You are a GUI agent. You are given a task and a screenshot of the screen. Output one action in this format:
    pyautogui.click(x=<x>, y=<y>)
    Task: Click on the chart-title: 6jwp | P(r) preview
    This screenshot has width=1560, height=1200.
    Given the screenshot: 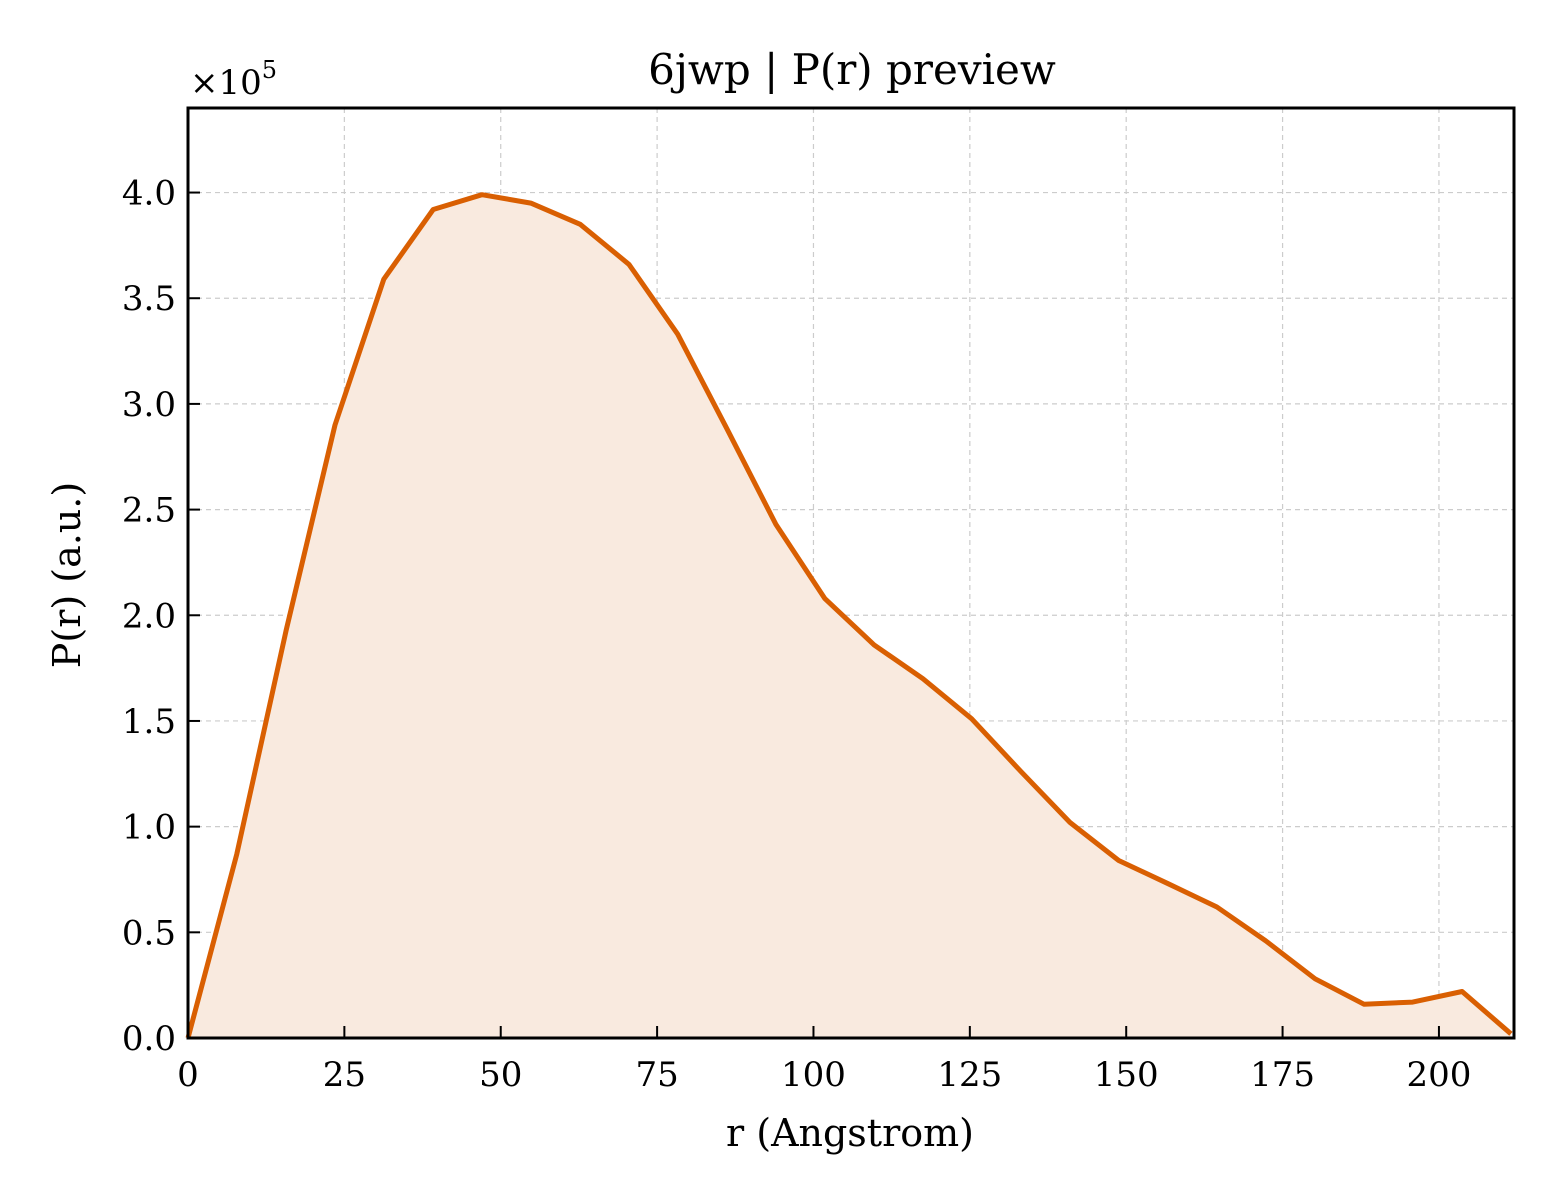 What is the action you would take?
    pyautogui.click(x=852, y=69)
    